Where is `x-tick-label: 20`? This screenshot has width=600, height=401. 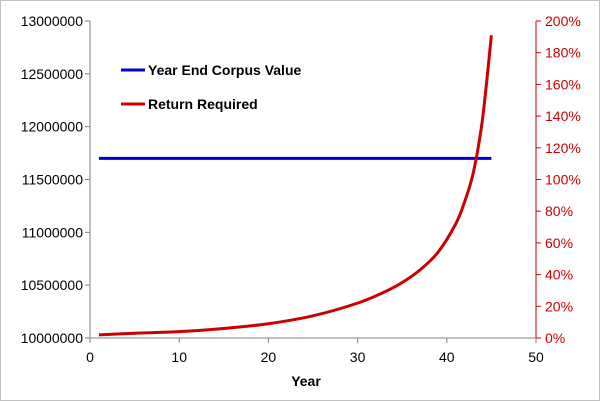
x-tick-label: 20 is located at coordinates (269, 357).